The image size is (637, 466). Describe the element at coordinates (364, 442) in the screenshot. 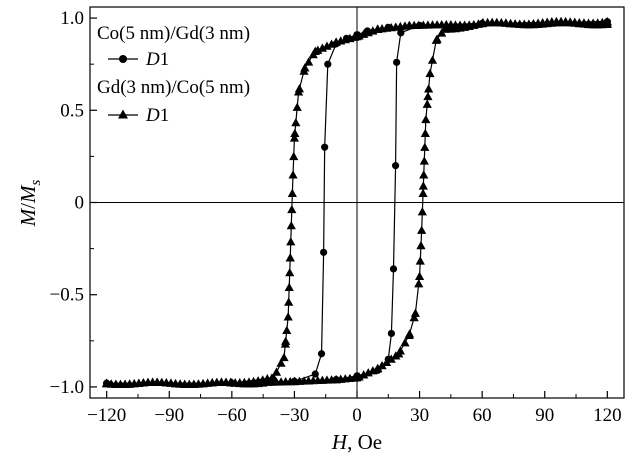

I see `x-axis-title-unit: , Oe` at that location.